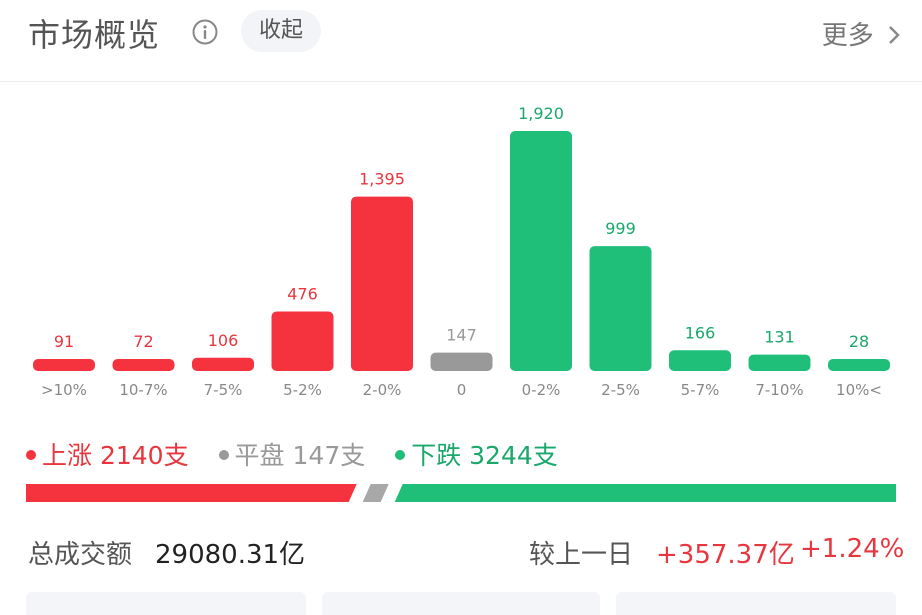 This screenshot has height=615, width=922. Describe the element at coordinates (894, 35) in the screenshot. I see `chevron-right-icon` at that location.